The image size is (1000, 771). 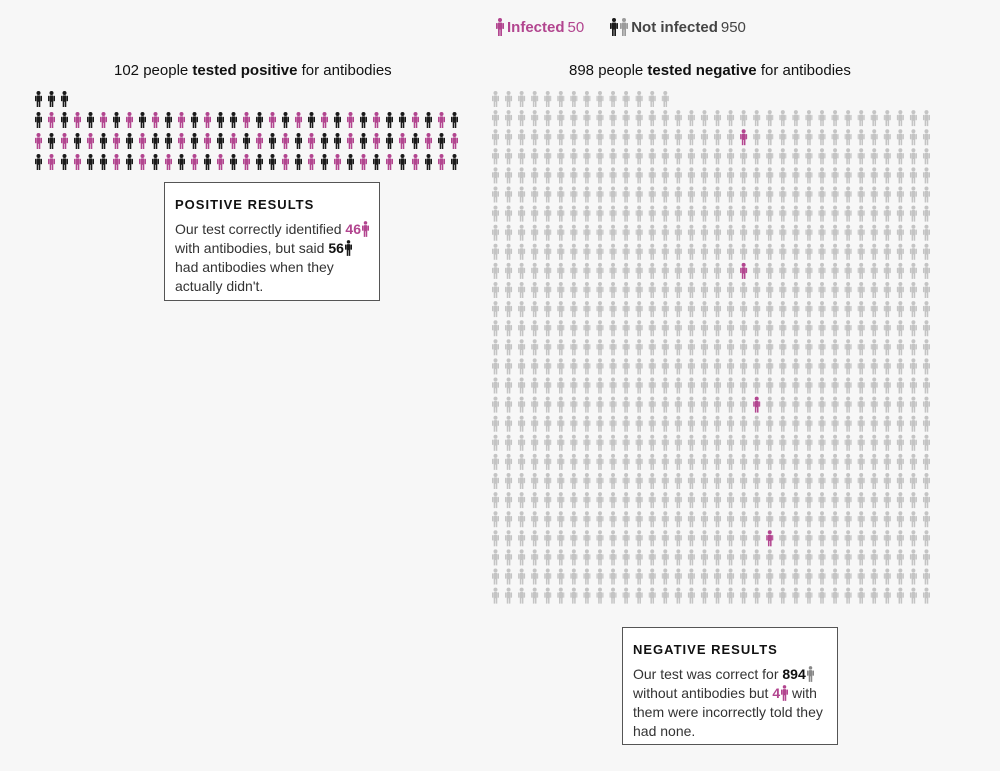 What do you see at coordinates (258, 229) in the screenshot?
I see `positive-text-1: Our test correctly identified` at bounding box center [258, 229].